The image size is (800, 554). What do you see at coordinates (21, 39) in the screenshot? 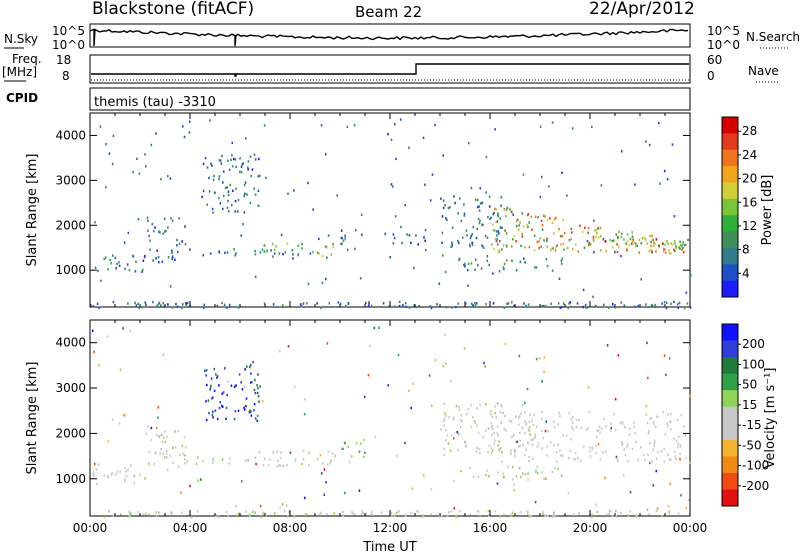
I see `noise-sky-label: N.Sky` at bounding box center [21, 39].